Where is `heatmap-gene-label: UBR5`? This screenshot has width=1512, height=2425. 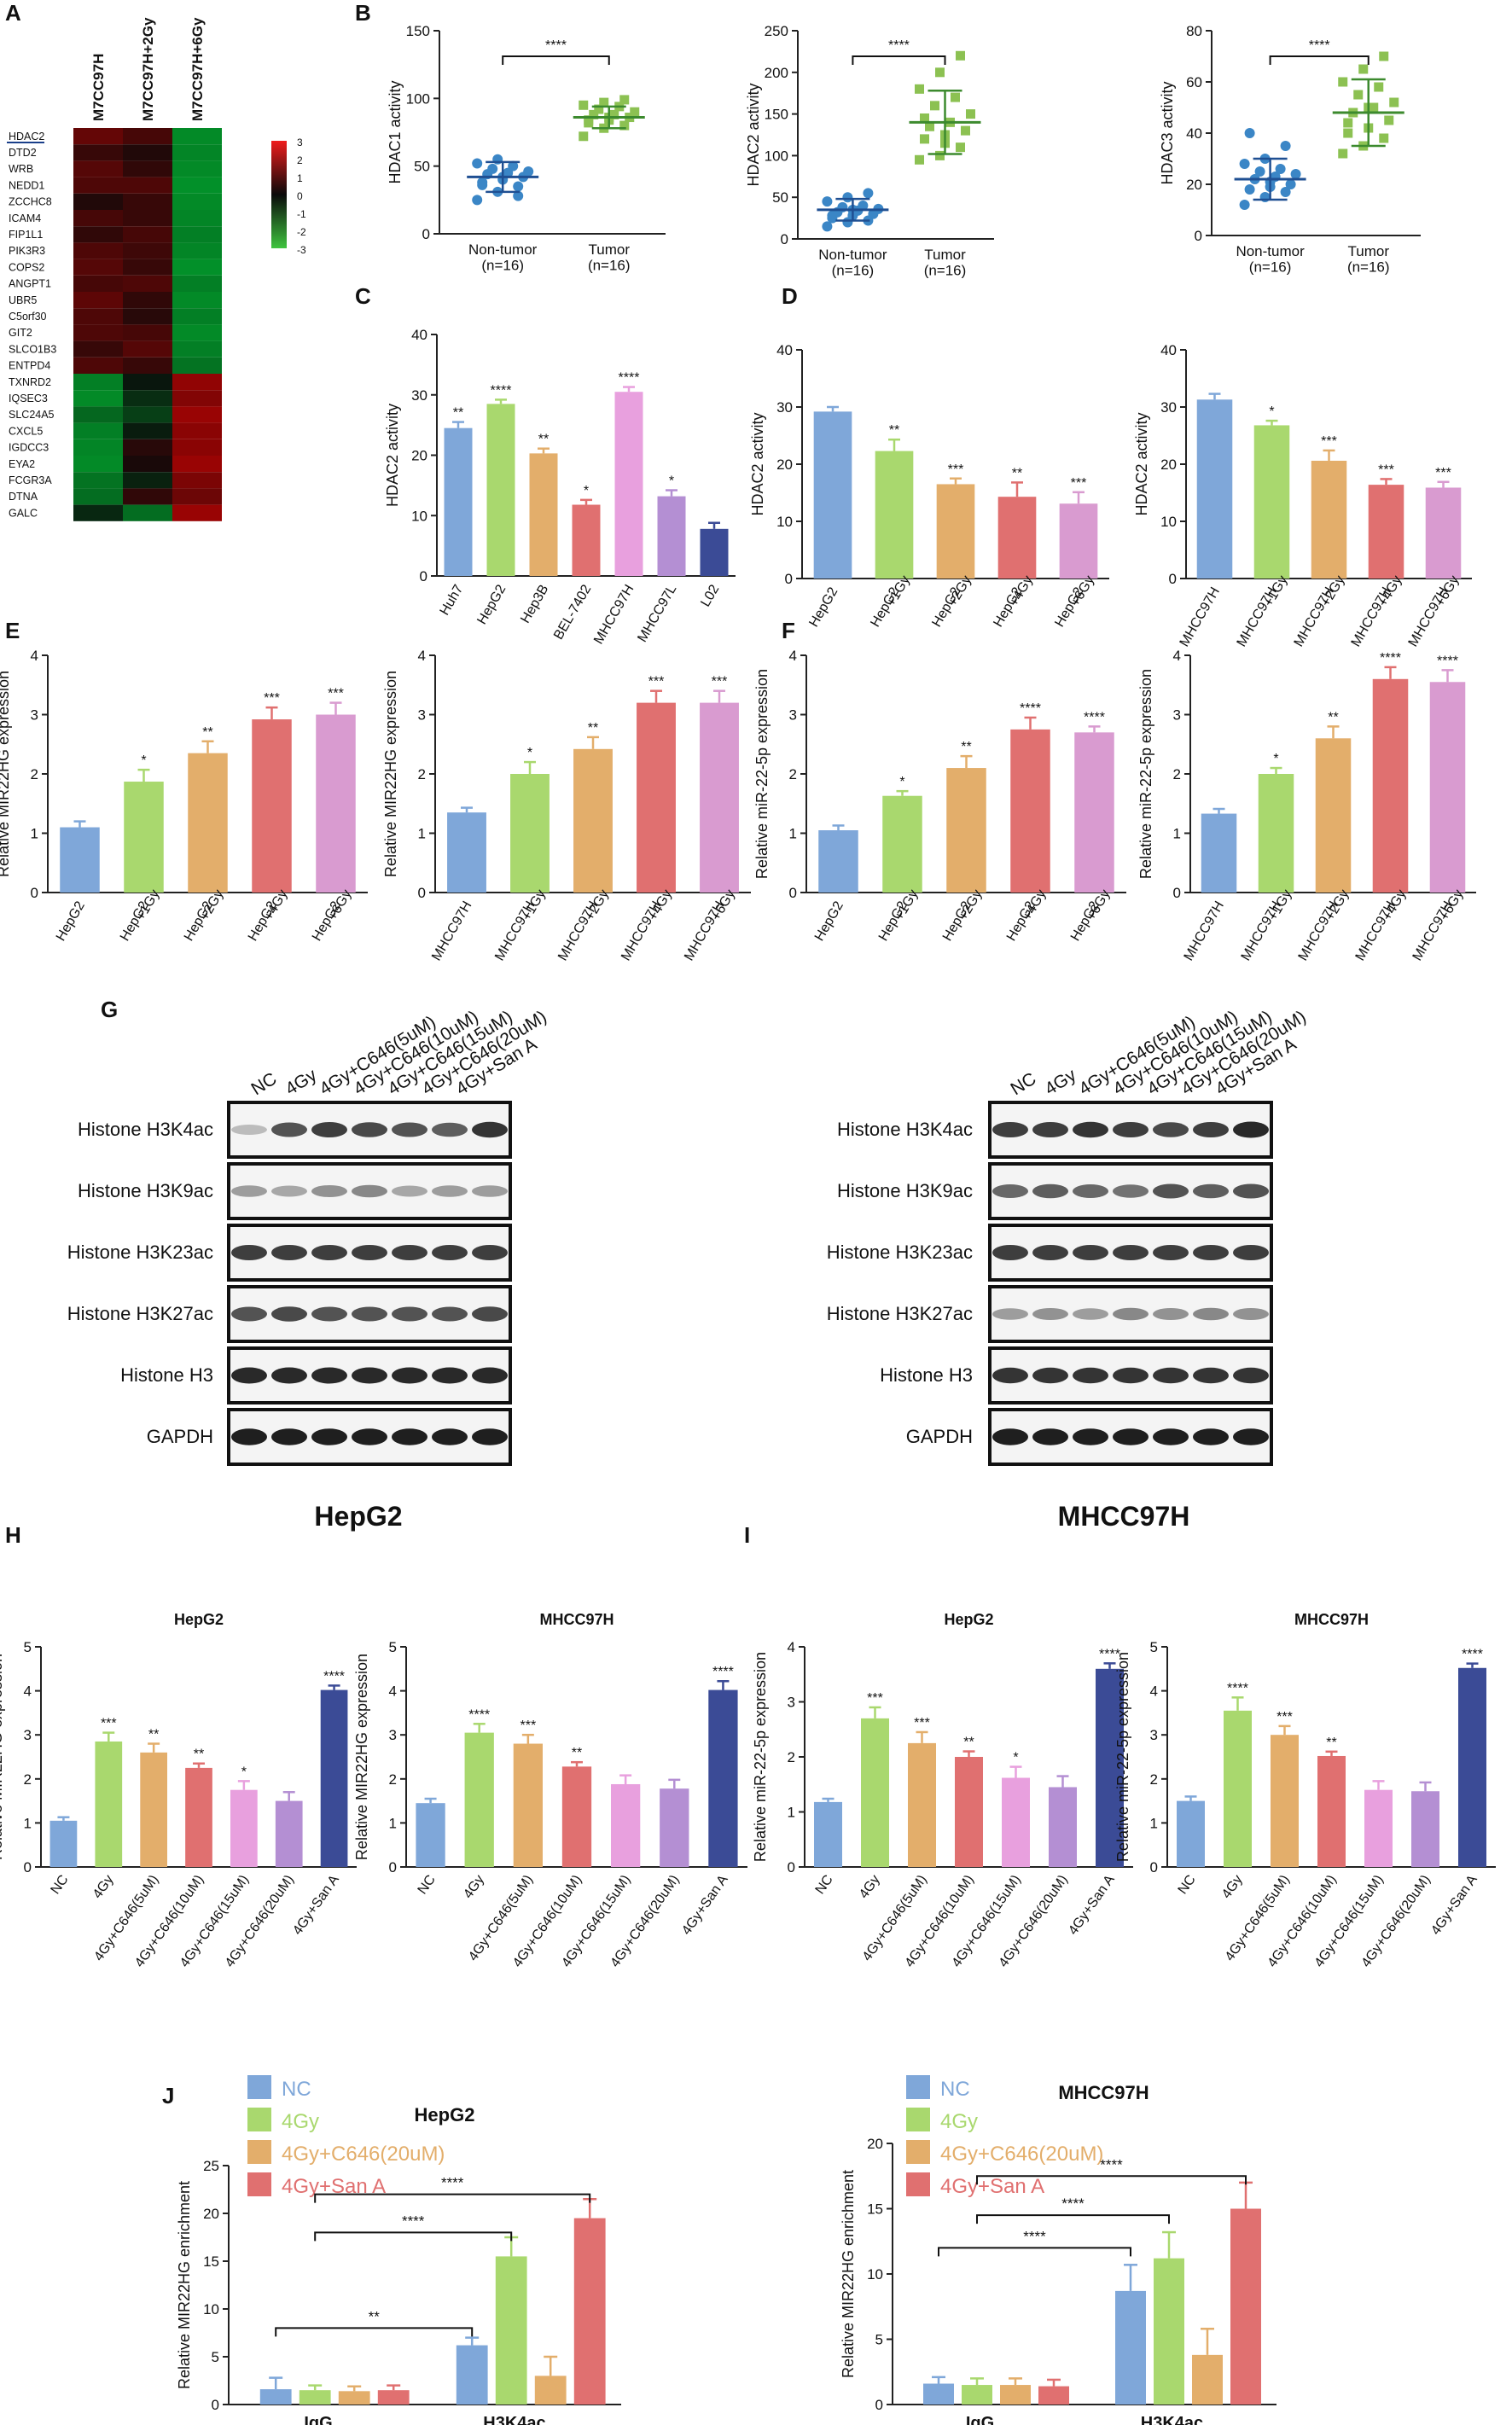 heatmap-gene-label: UBR5 is located at coordinates (23, 300).